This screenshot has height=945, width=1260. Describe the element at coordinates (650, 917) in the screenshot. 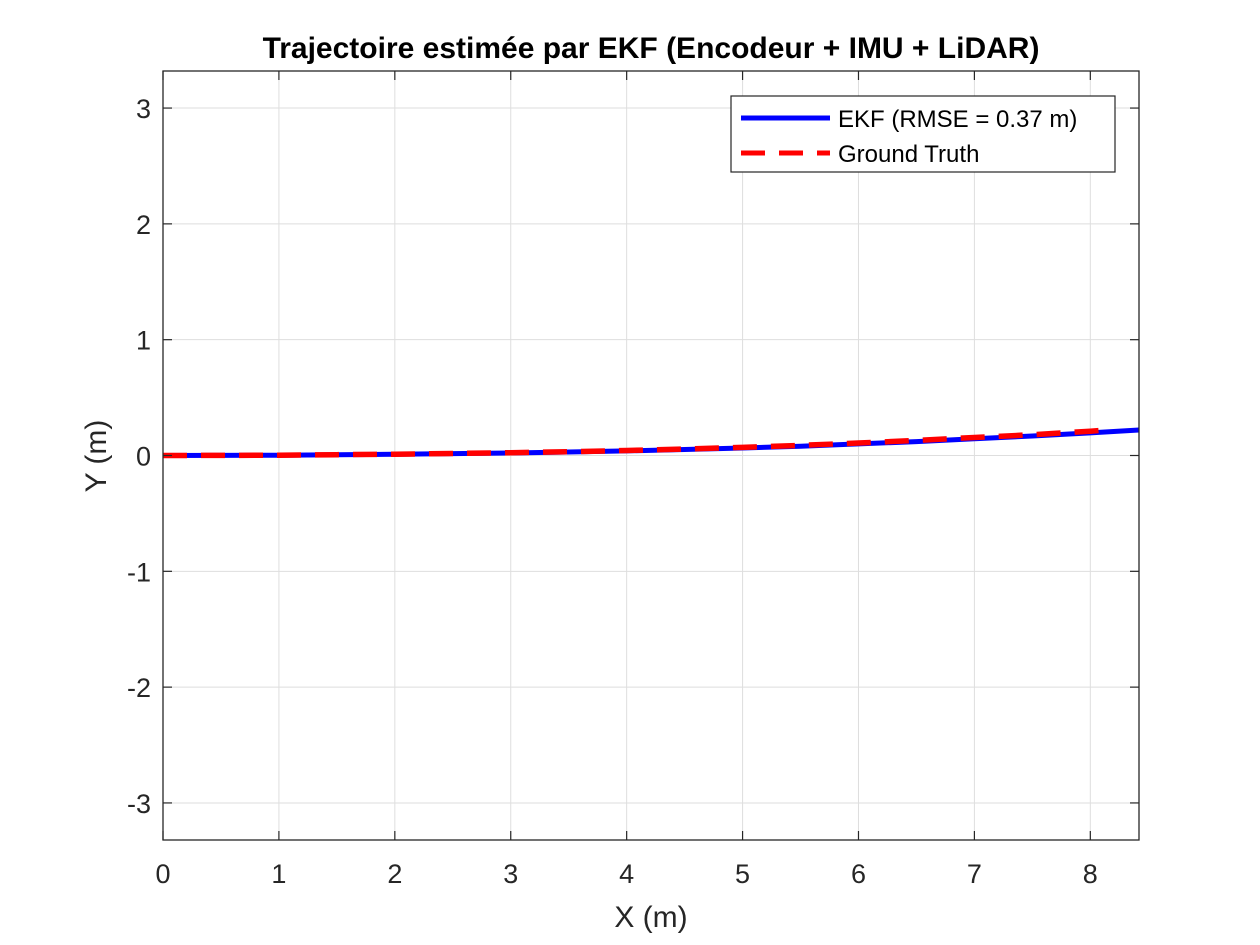

I see `x-axis-label: X (m)` at that location.